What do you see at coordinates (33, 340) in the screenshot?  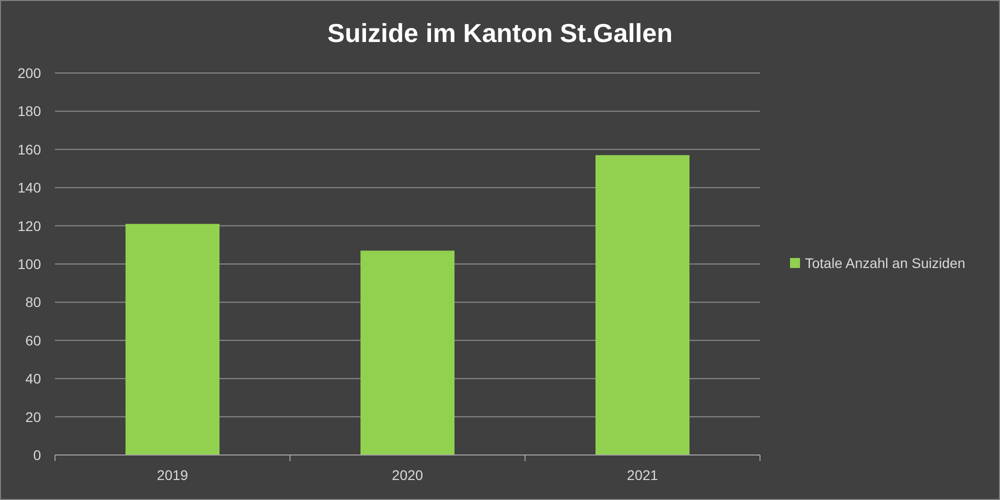 I see `y-tick-label: 60` at bounding box center [33, 340].